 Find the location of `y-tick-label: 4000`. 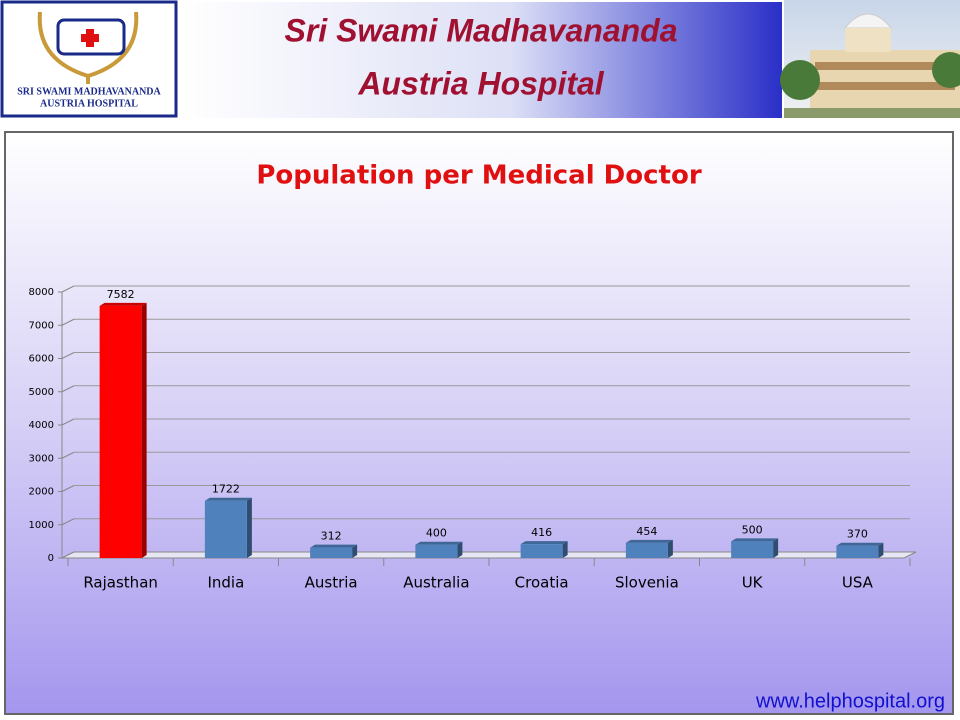

y-tick-label: 4000 is located at coordinates (41, 425).